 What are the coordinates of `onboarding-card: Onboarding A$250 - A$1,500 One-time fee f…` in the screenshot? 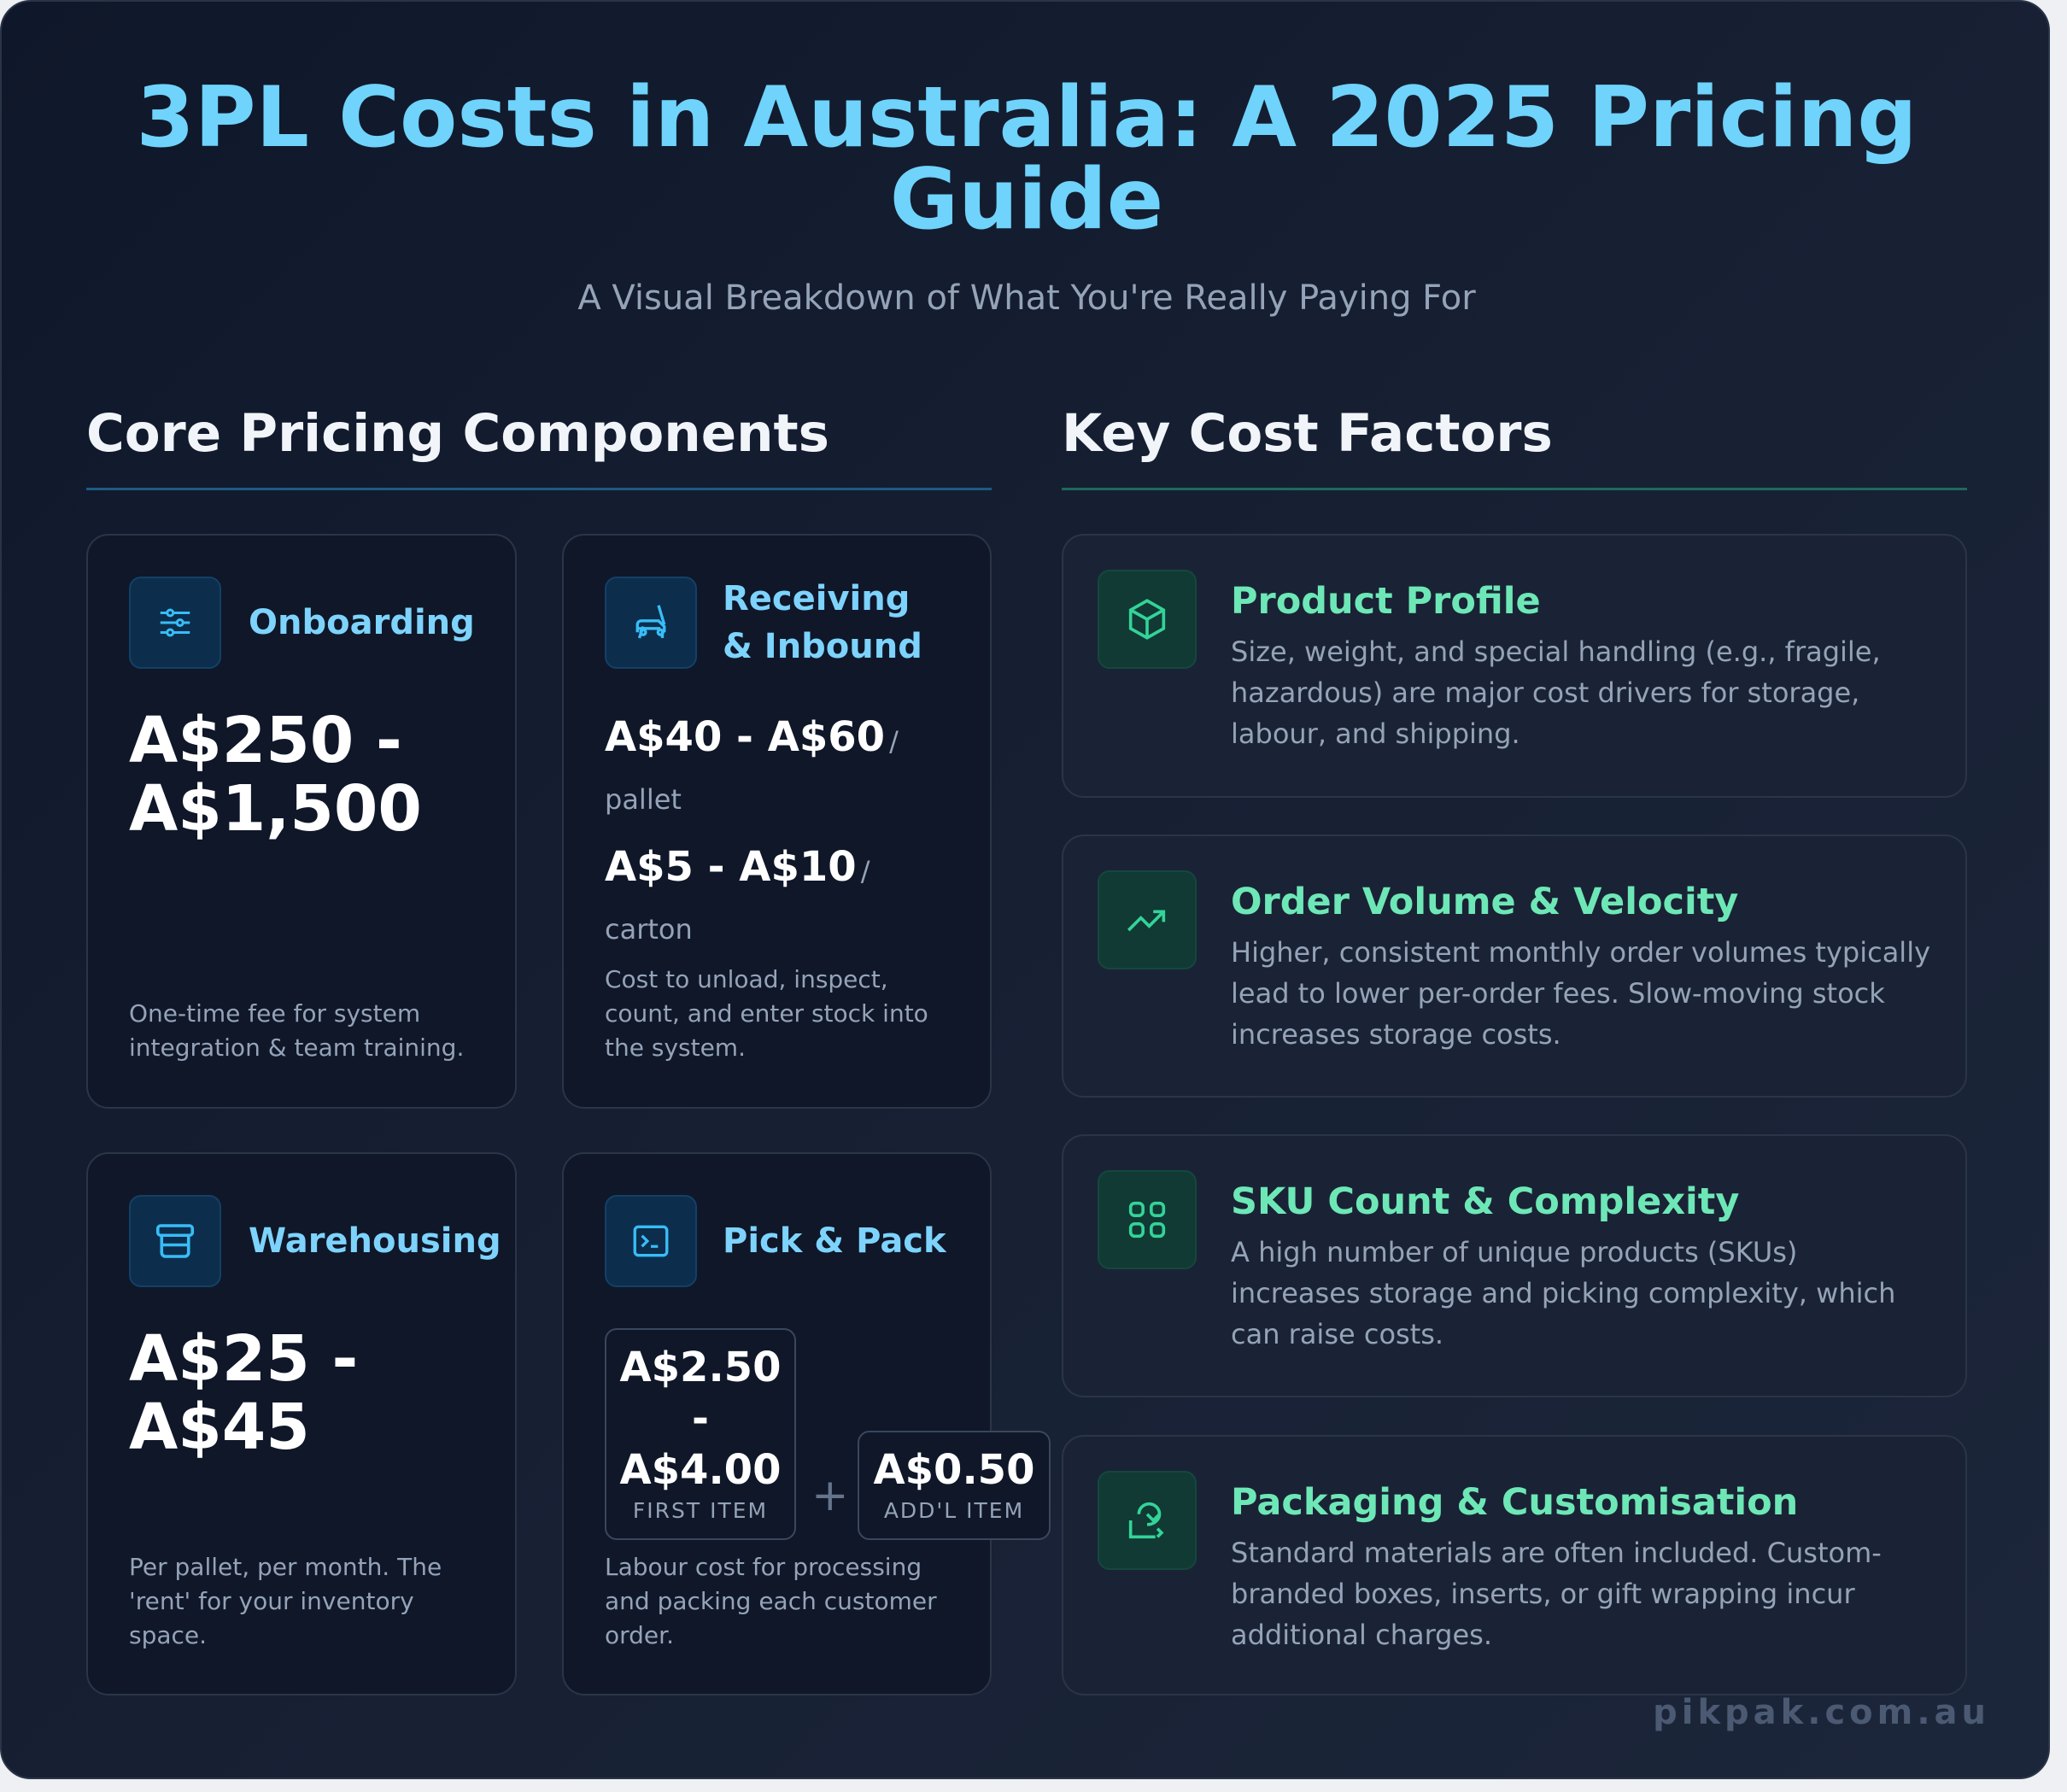 It's located at (301, 821).